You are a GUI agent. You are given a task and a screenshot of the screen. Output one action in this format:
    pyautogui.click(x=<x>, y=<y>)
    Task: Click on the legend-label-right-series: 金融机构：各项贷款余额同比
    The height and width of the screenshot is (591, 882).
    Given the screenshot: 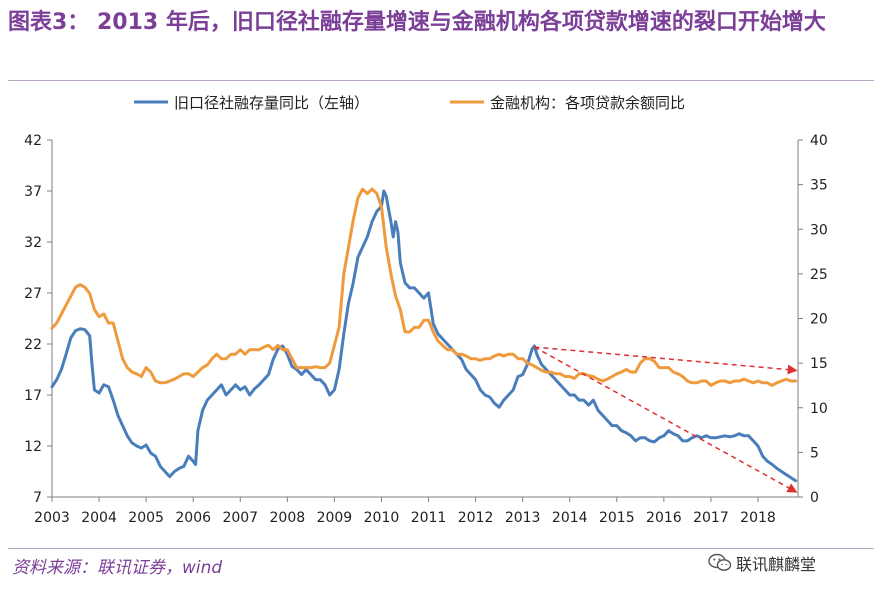 What is the action you would take?
    pyautogui.click(x=587, y=103)
    